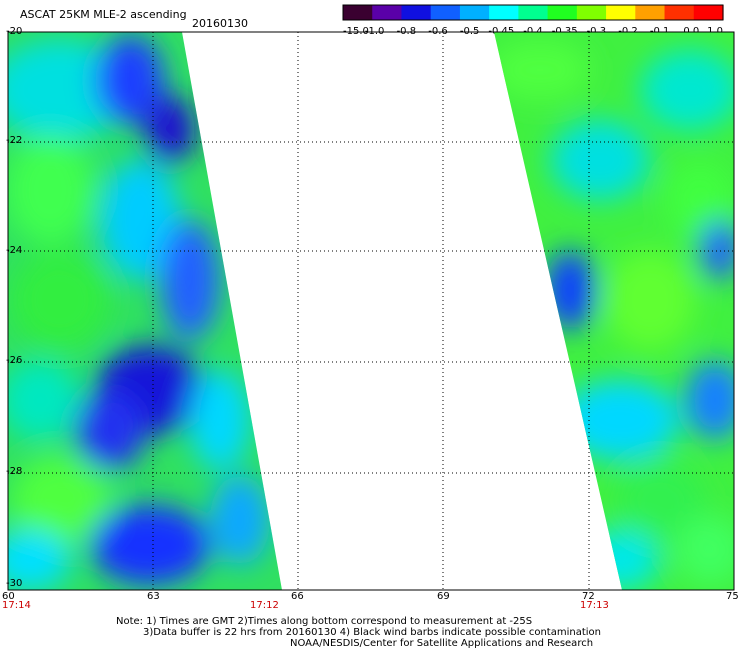 The image size is (740, 650). Describe the element at coordinates (8, 596) in the screenshot. I see `lon-label: 60` at that location.